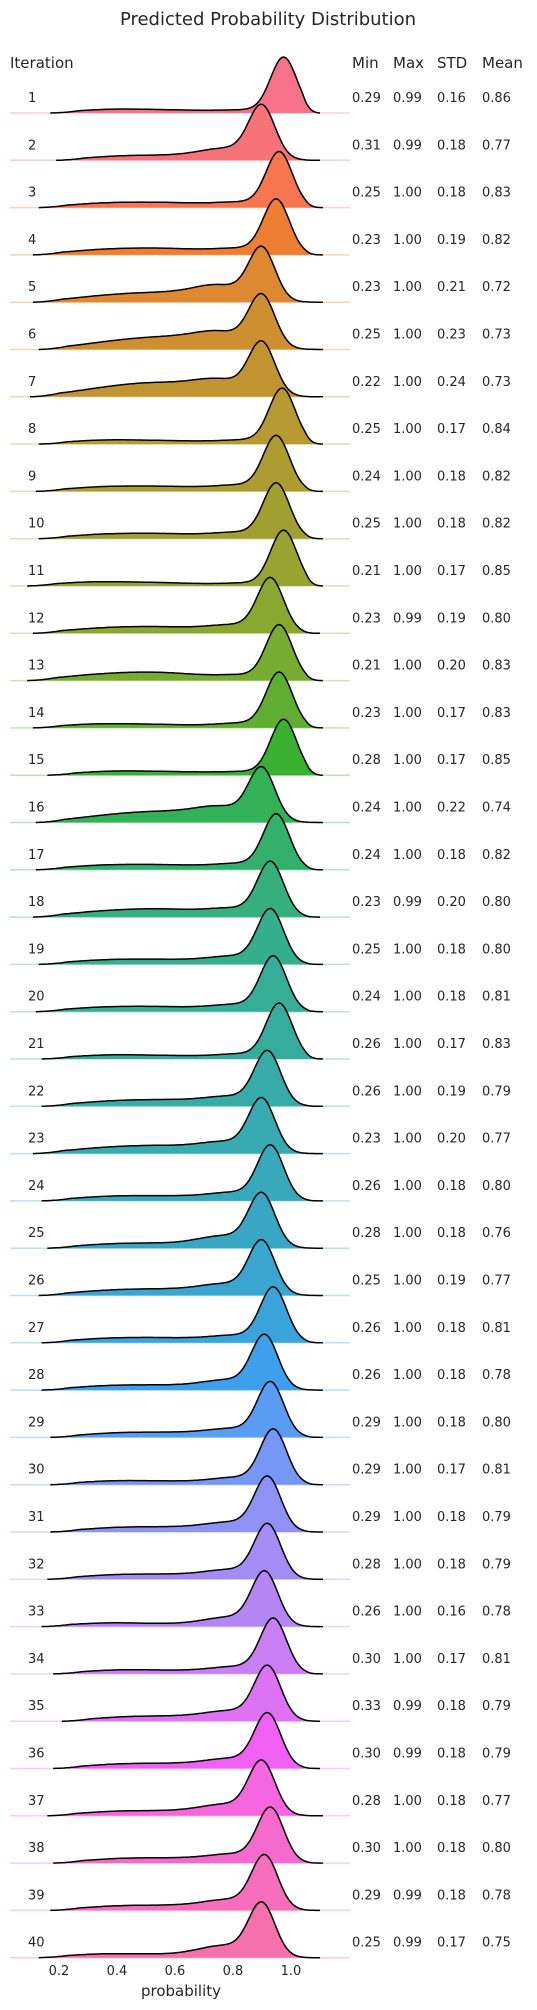 The image size is (537, 2010). What do you see at coordinates (36, 1801) in the screenshot?
I see `iteration-label: 37` at bounding box center [36, 1801].